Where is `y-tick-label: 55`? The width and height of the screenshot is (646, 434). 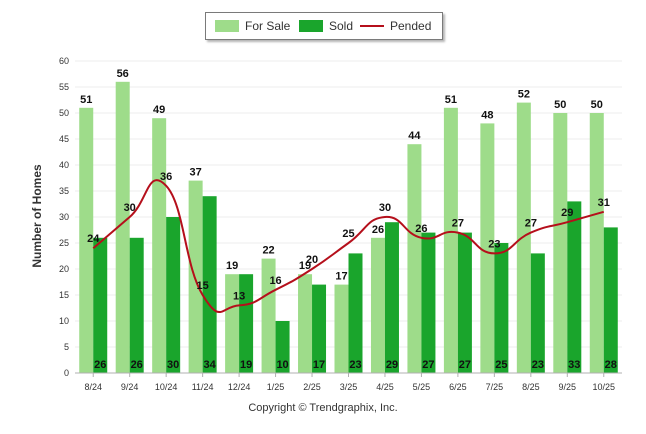
y-tick-label: 55 is located at coordinates (64, 87).